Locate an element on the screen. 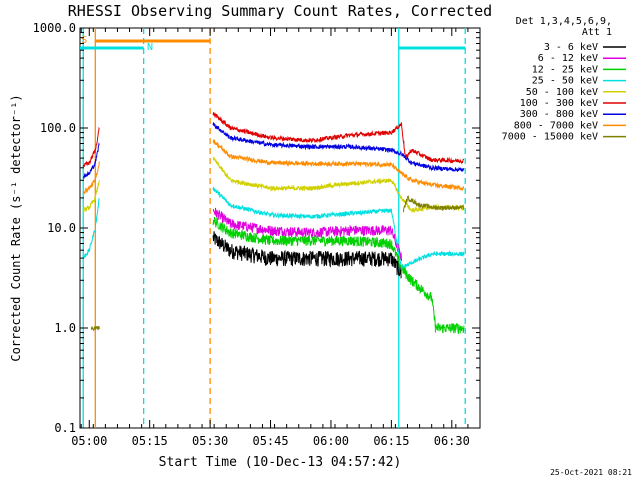 The height and width of the screenshot is (484, 640). legend-label: 12 - 25 keV is located at coordinates (565, 69).